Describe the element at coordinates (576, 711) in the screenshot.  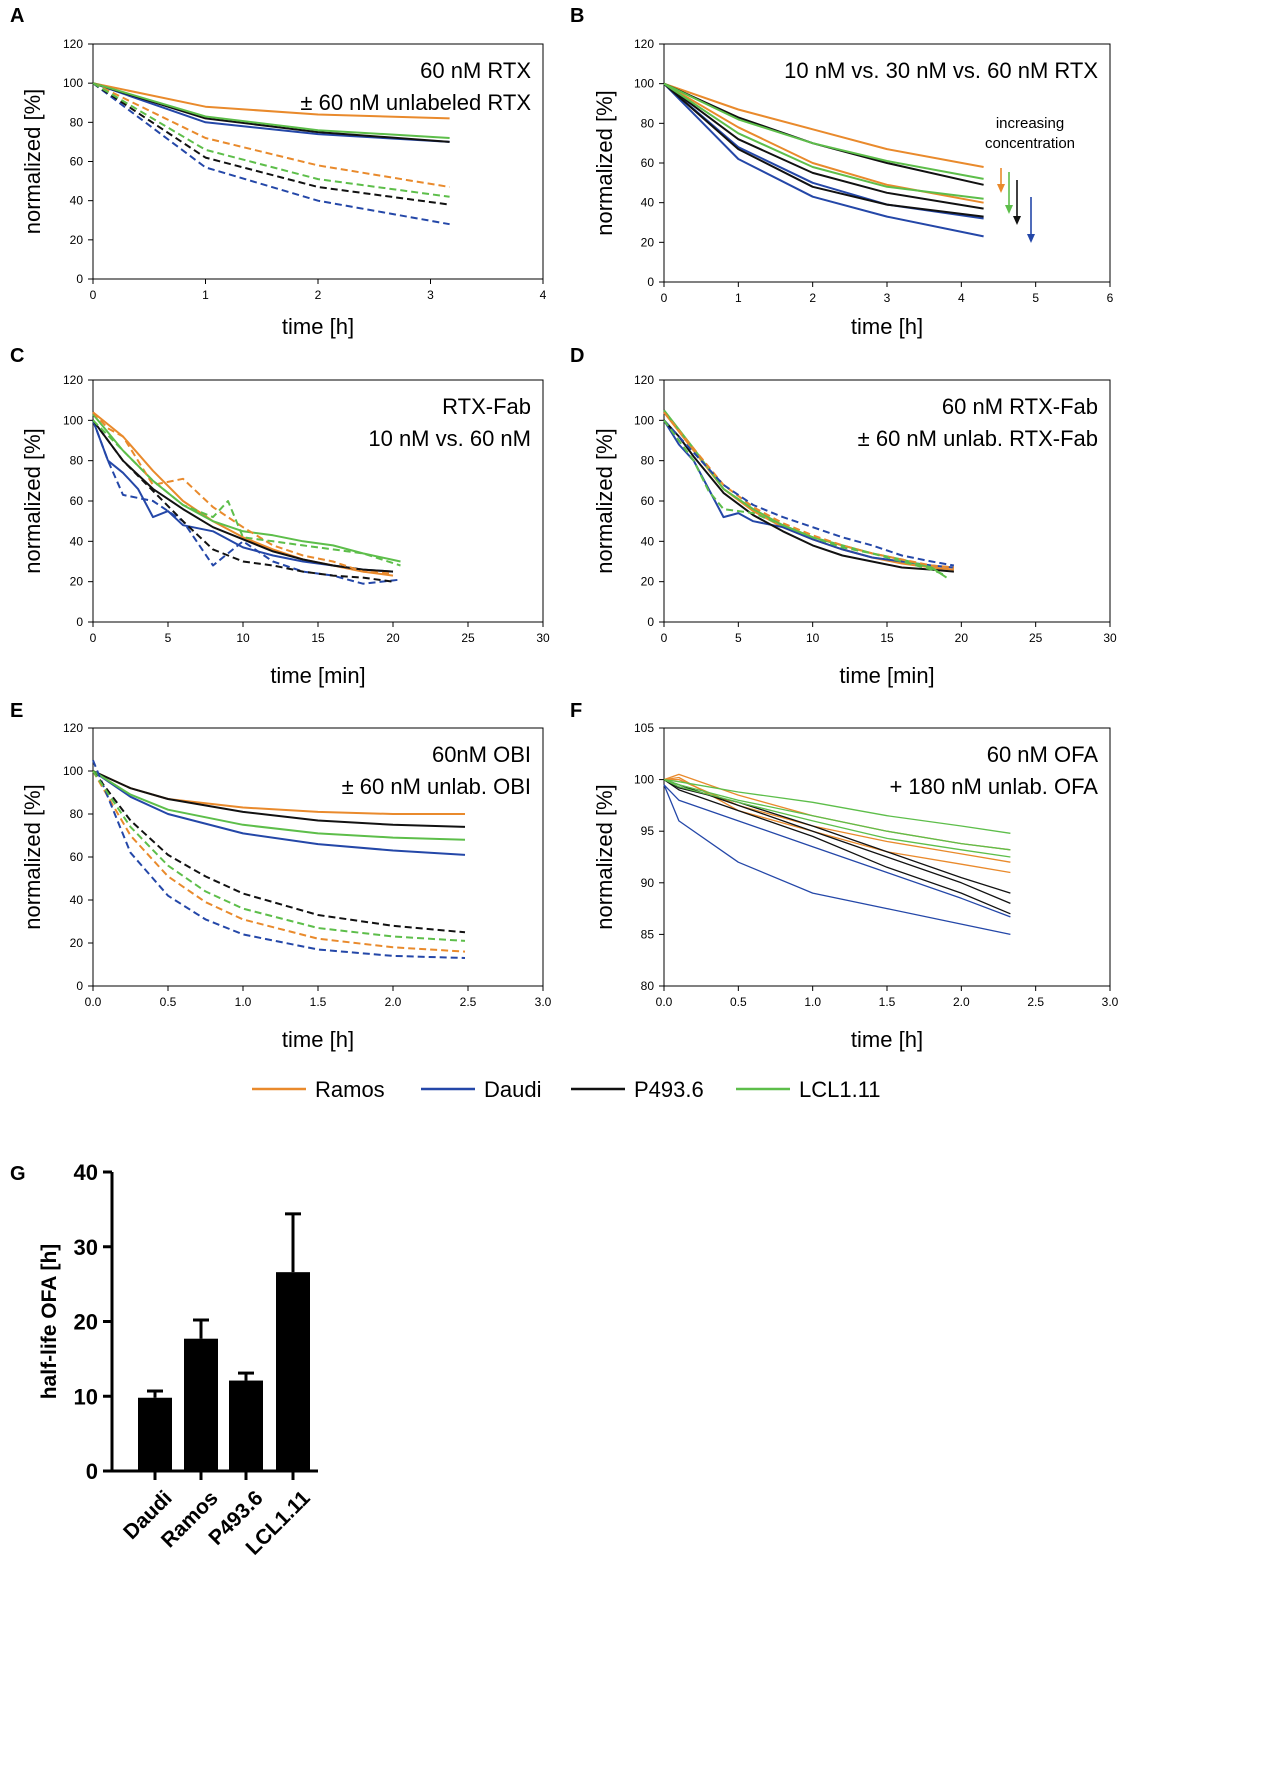
I see `panel-label: F` at that location.